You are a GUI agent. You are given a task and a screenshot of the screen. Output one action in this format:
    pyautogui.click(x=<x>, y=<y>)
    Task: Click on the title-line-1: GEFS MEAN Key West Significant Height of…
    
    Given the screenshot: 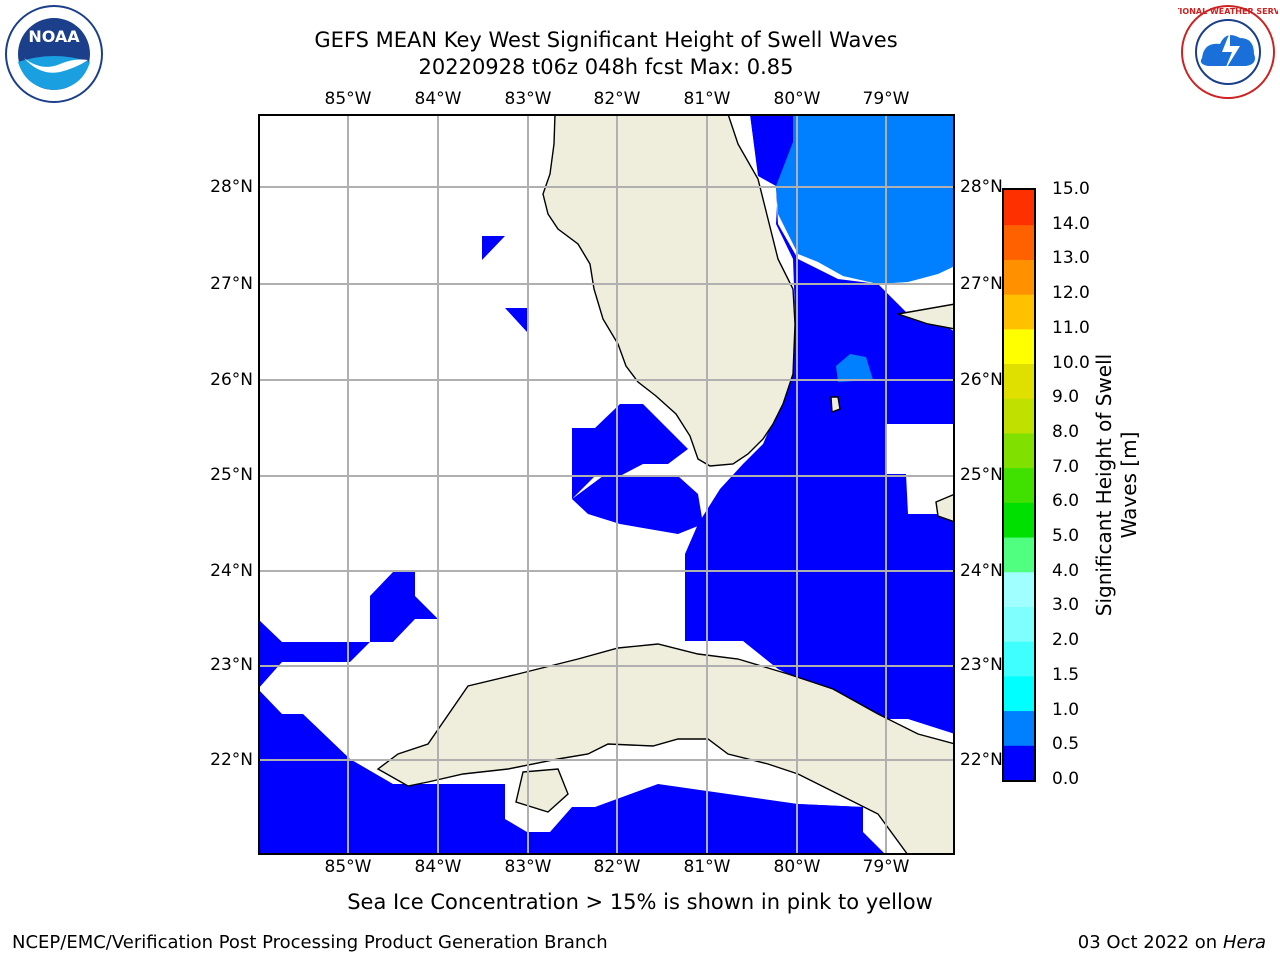 What is the action you would take?
    pyautogui.click(x=606, y=40)
    